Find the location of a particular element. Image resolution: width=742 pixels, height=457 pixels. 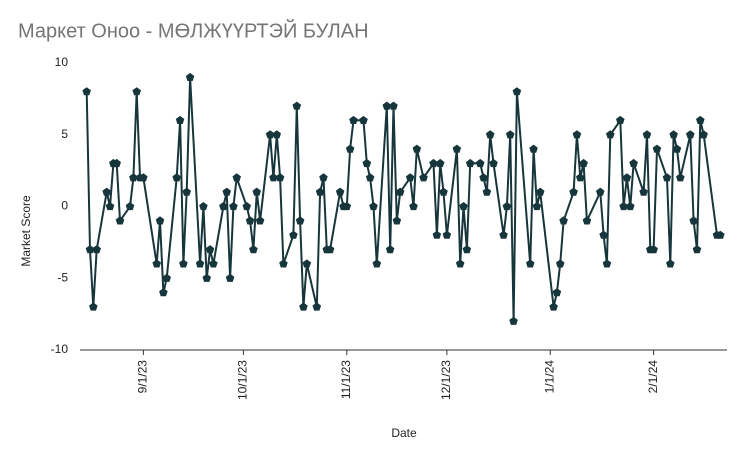

x-tick-label: 1/1/24 is located at coordinates (549, 377).